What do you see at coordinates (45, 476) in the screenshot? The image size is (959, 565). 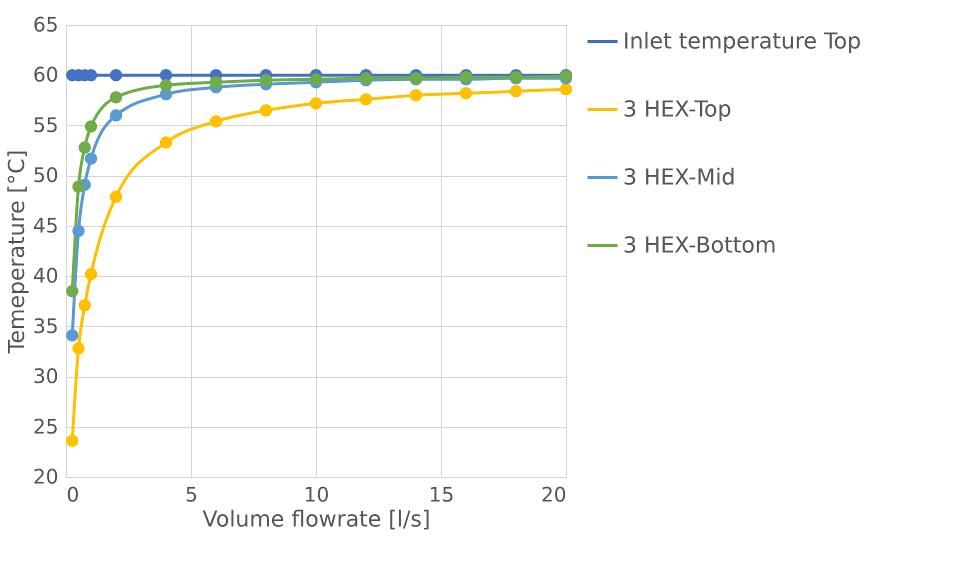 I see `y-tick-label: 20` at bounding box center [45, 476].